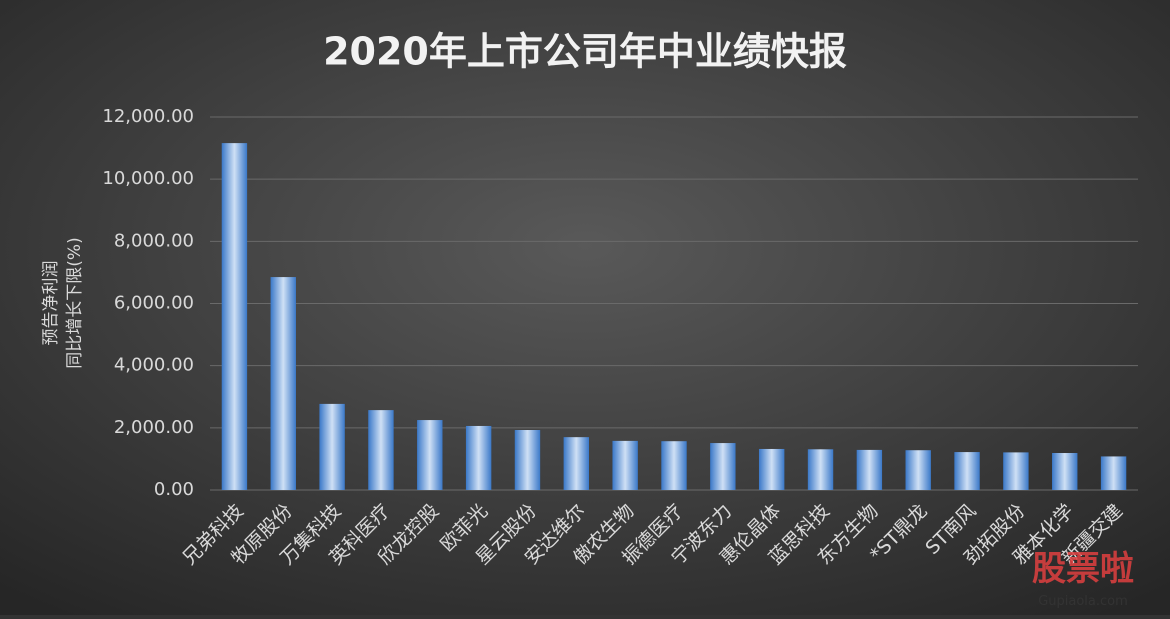 The image size is (1170, 619). I want to click on y-tick-label: 12,000.00, so click(148, 116).